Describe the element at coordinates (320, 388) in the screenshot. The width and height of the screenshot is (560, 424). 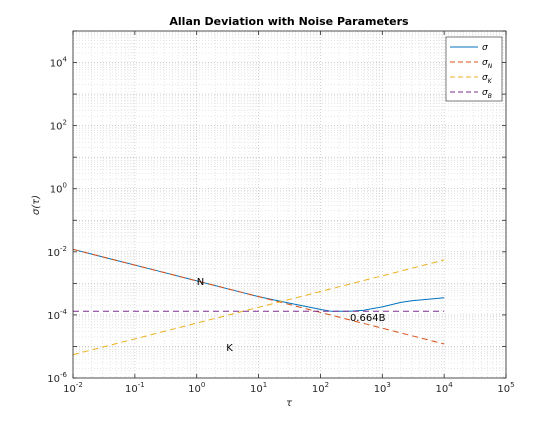
I see `x-tick-label: 10²` at that location.